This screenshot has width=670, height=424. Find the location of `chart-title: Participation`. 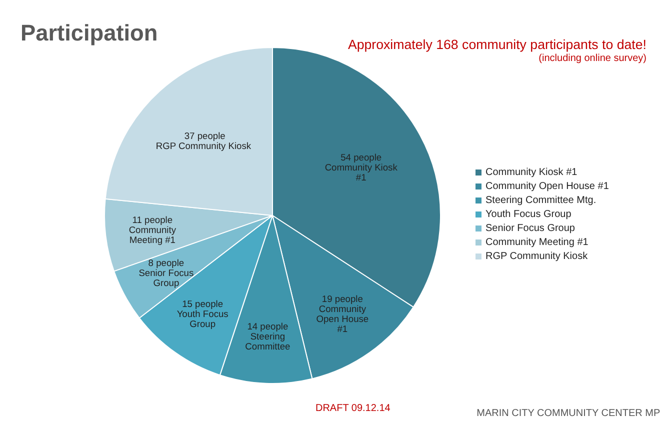

chart-title: Participation is located at coordinates (89, 33).